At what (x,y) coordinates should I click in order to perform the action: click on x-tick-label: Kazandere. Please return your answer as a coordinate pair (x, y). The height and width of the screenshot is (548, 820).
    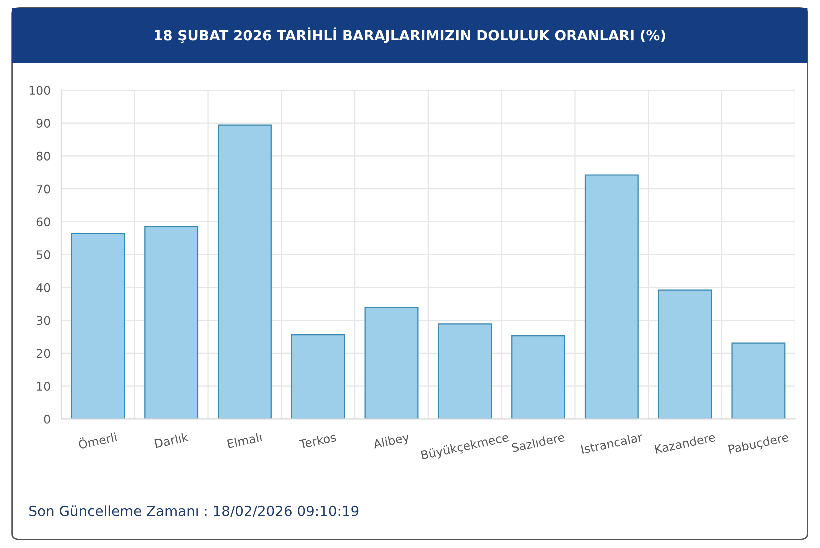
    Looking at the image, I should click on (685, 443).